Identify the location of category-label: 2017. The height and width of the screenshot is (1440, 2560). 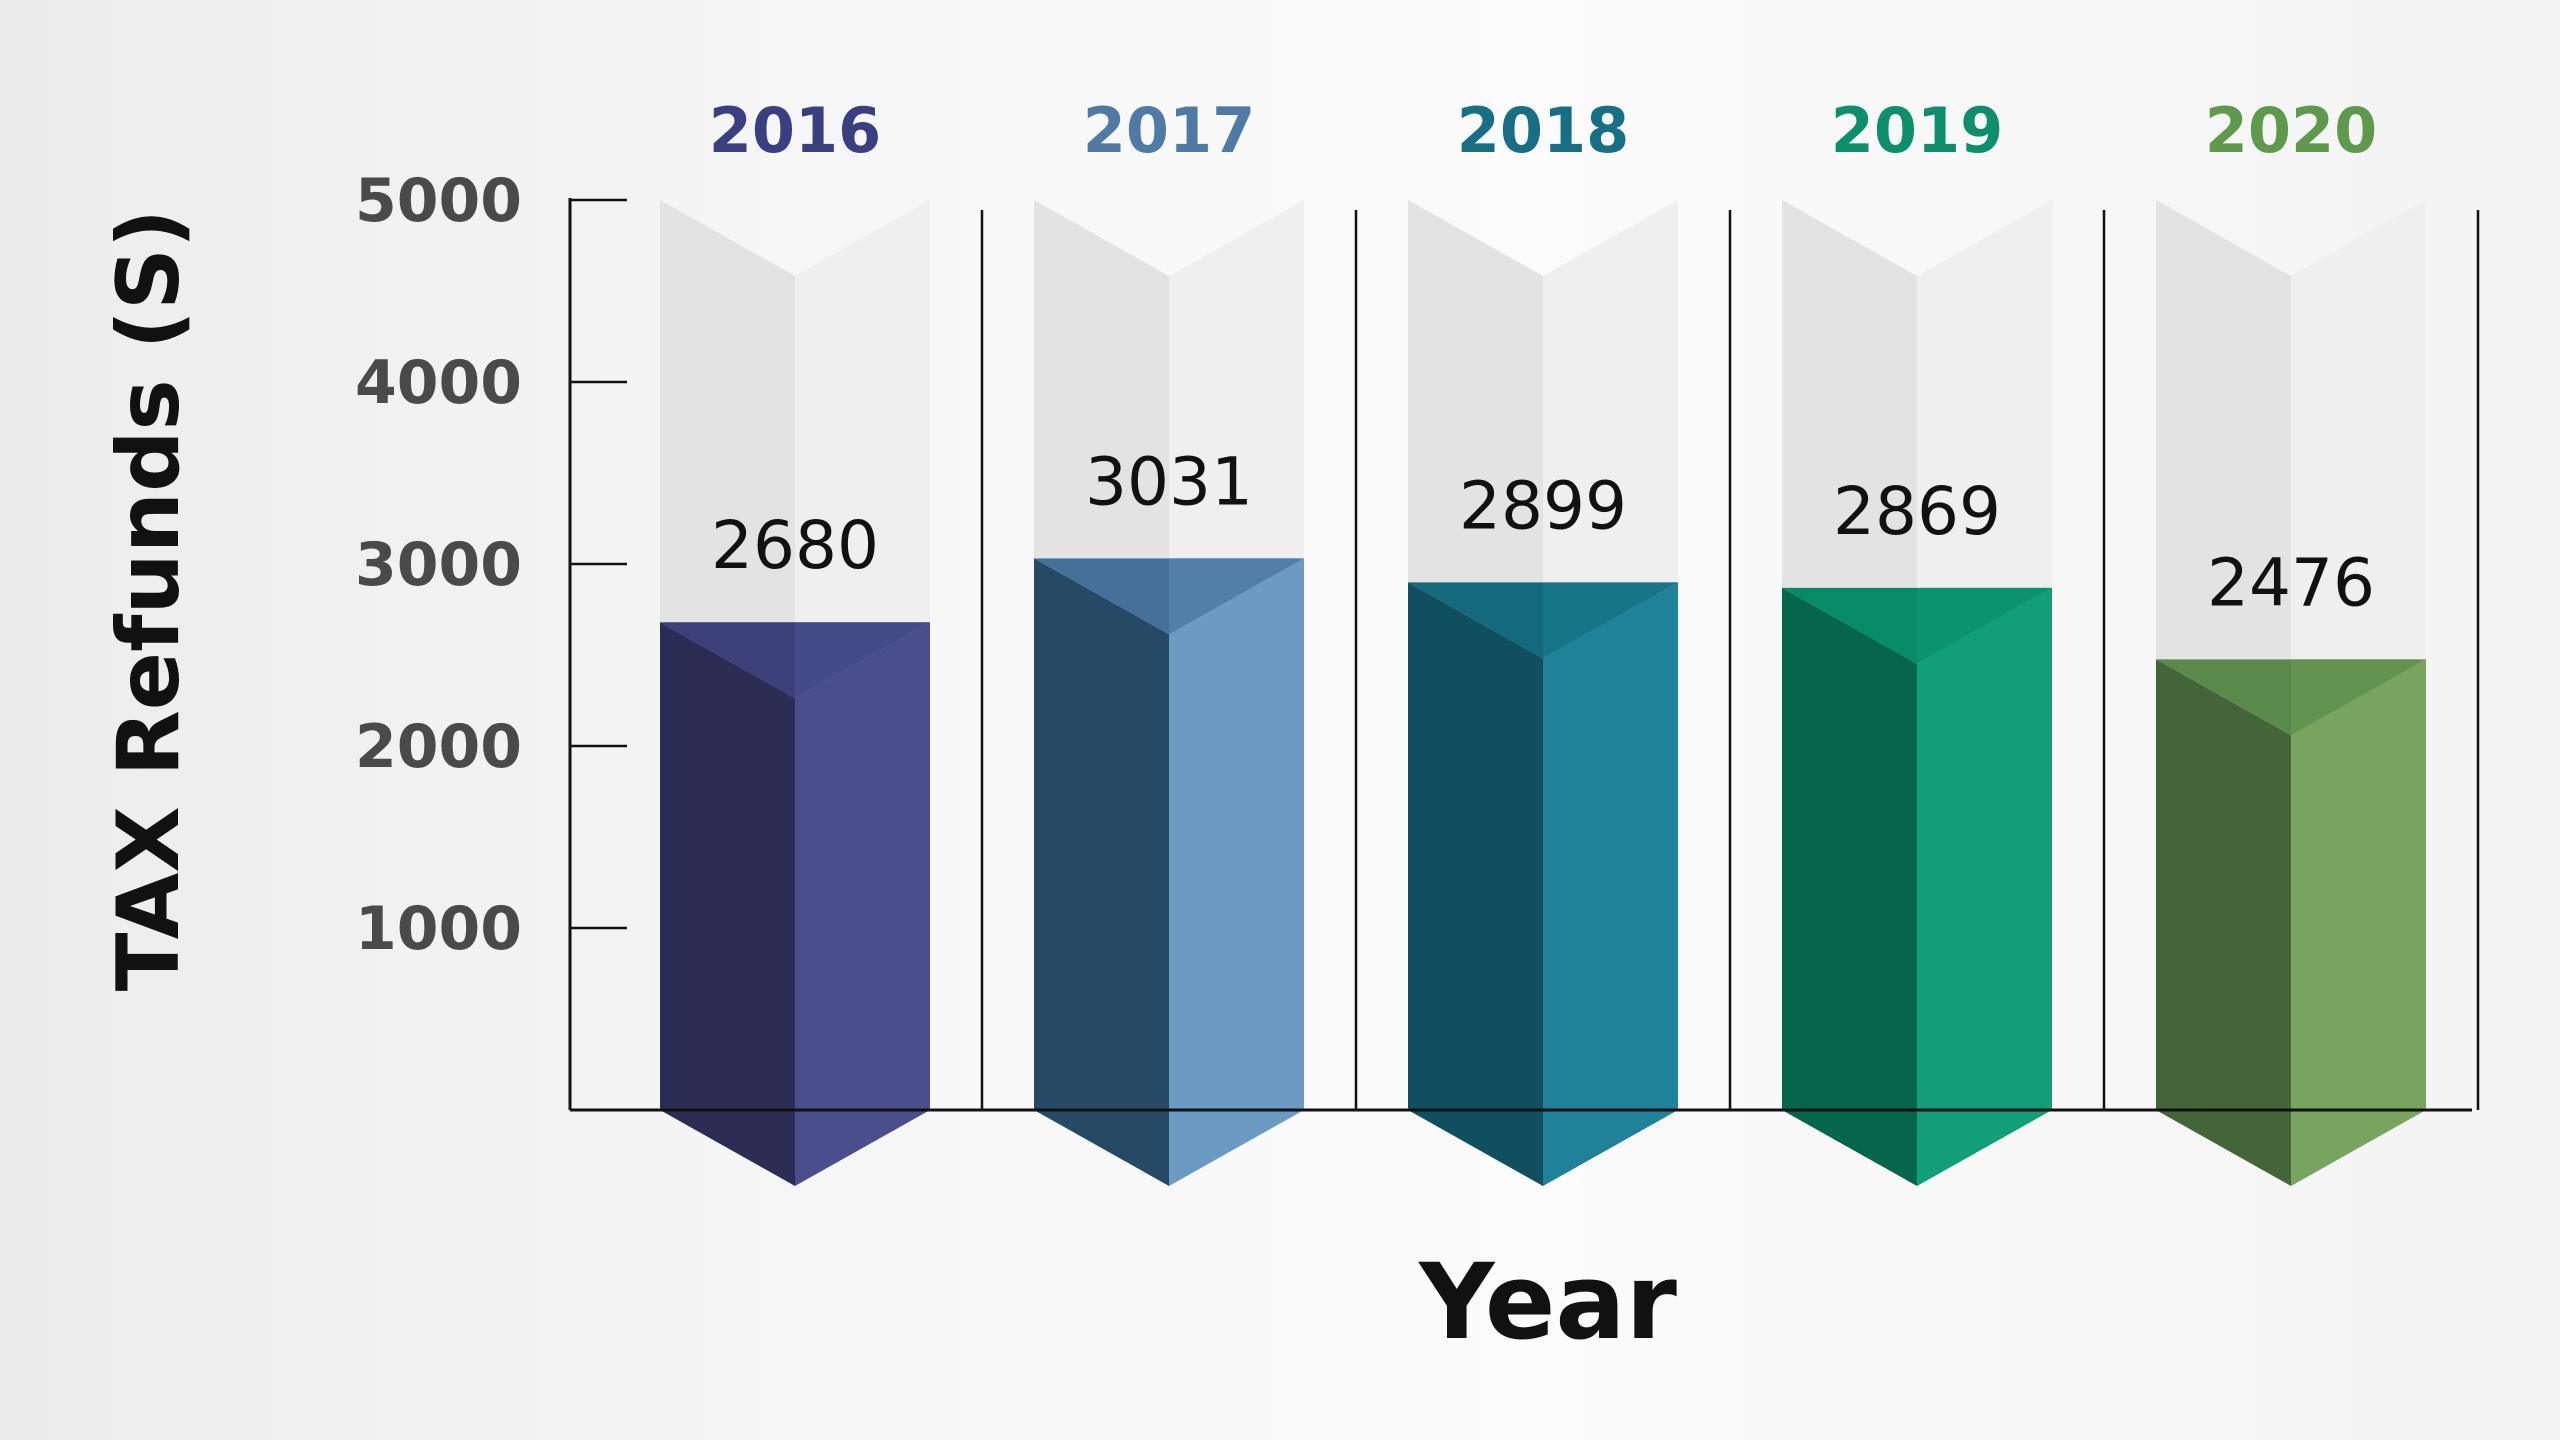
(1169, 130).